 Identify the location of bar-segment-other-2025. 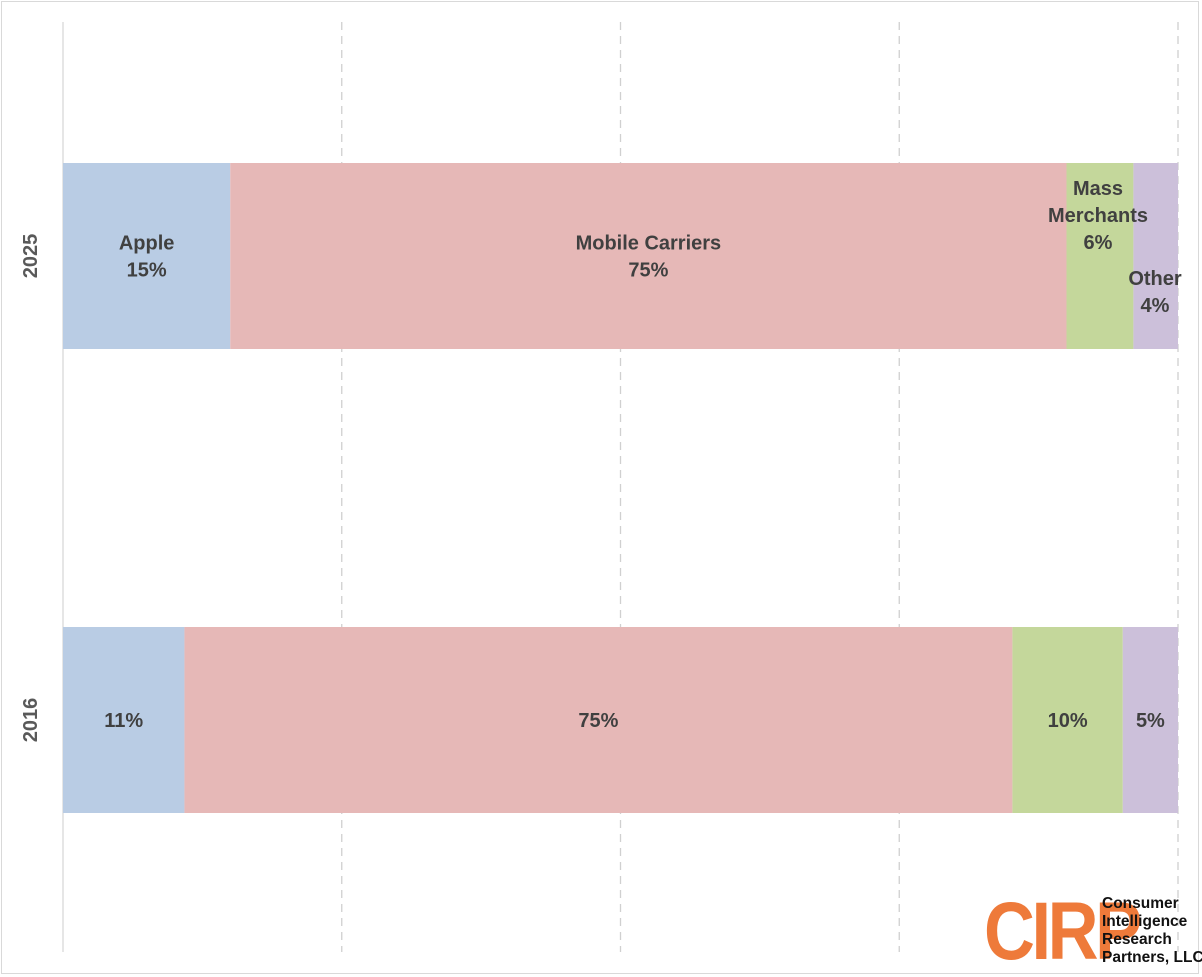
(1155, 256).